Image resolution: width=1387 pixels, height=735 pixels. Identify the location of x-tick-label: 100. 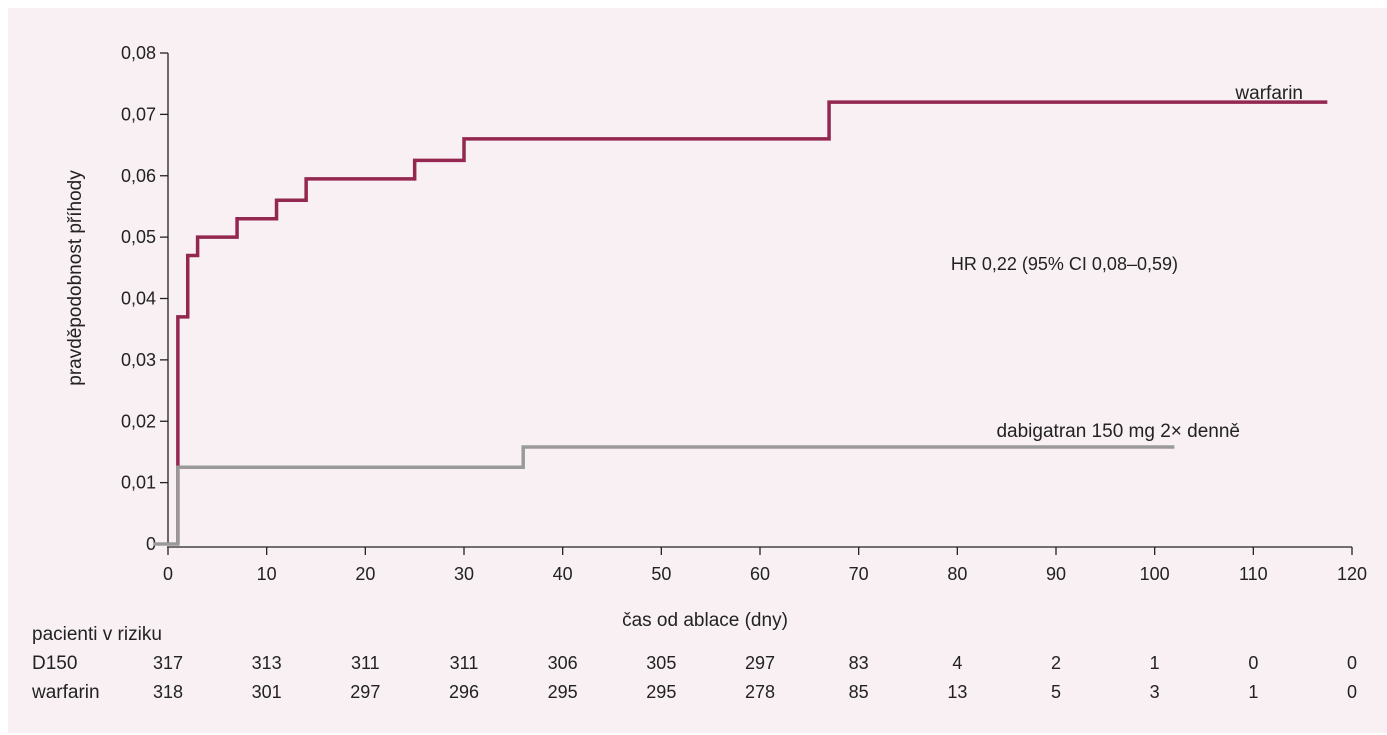
(1155, 574).